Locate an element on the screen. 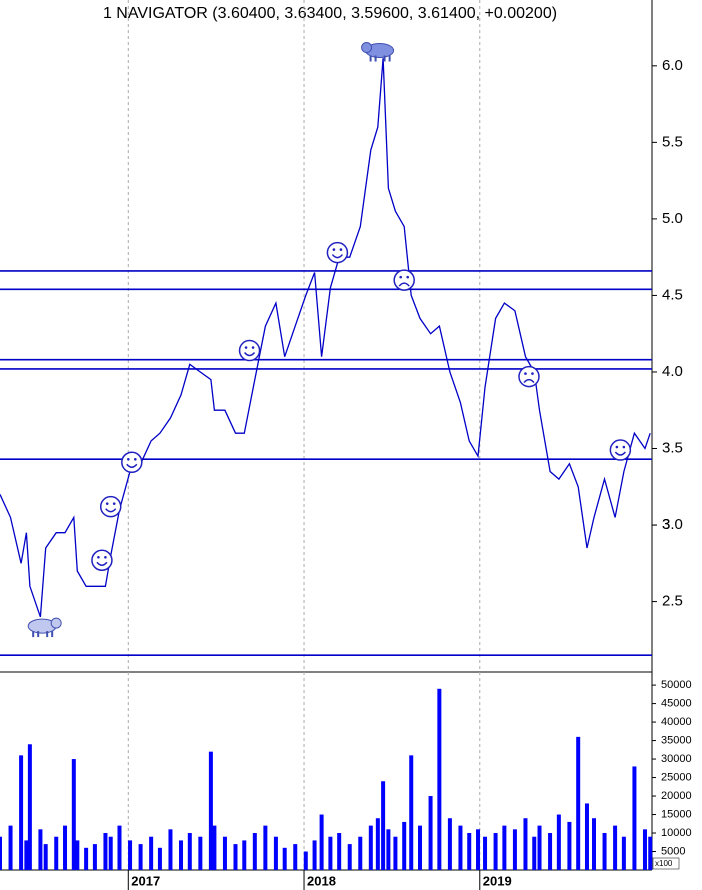 The image size is (702, 890). y-tick-label: 3.0 is located at coordinates (672, 524).